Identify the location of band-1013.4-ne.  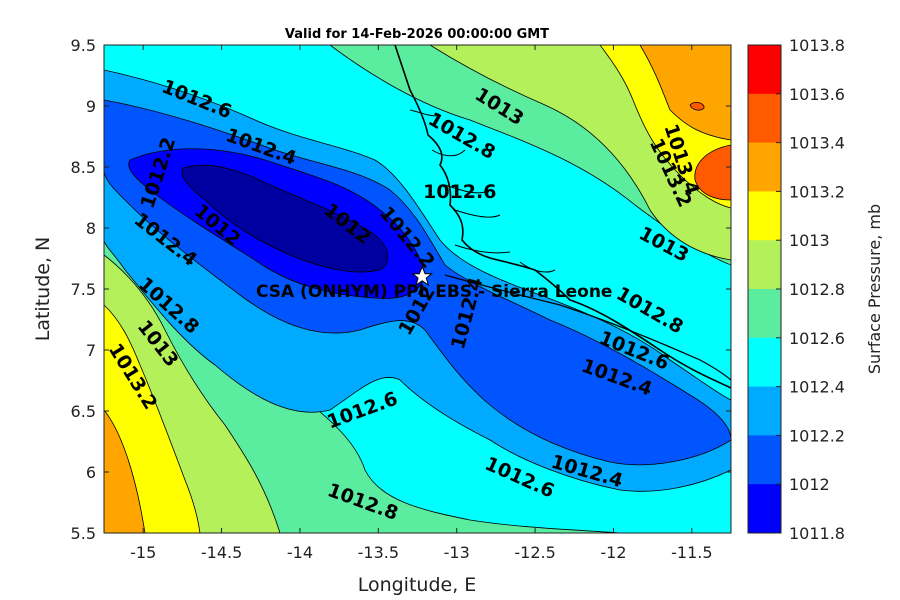
(685, 93).